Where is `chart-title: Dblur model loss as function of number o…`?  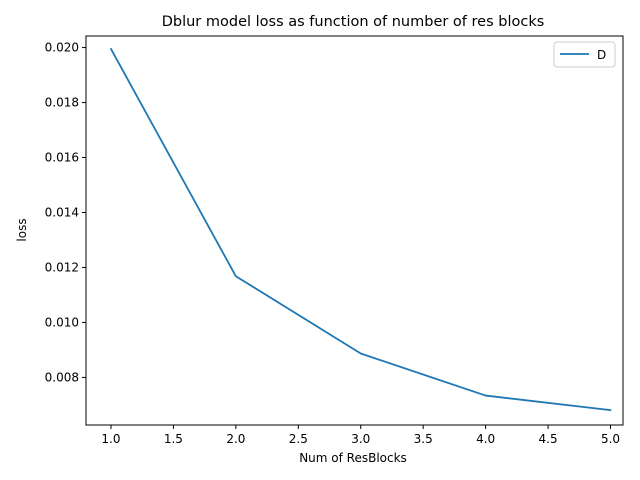
chart-title: Dblur model loss as function of number o… is located at coordinates (353, 22).